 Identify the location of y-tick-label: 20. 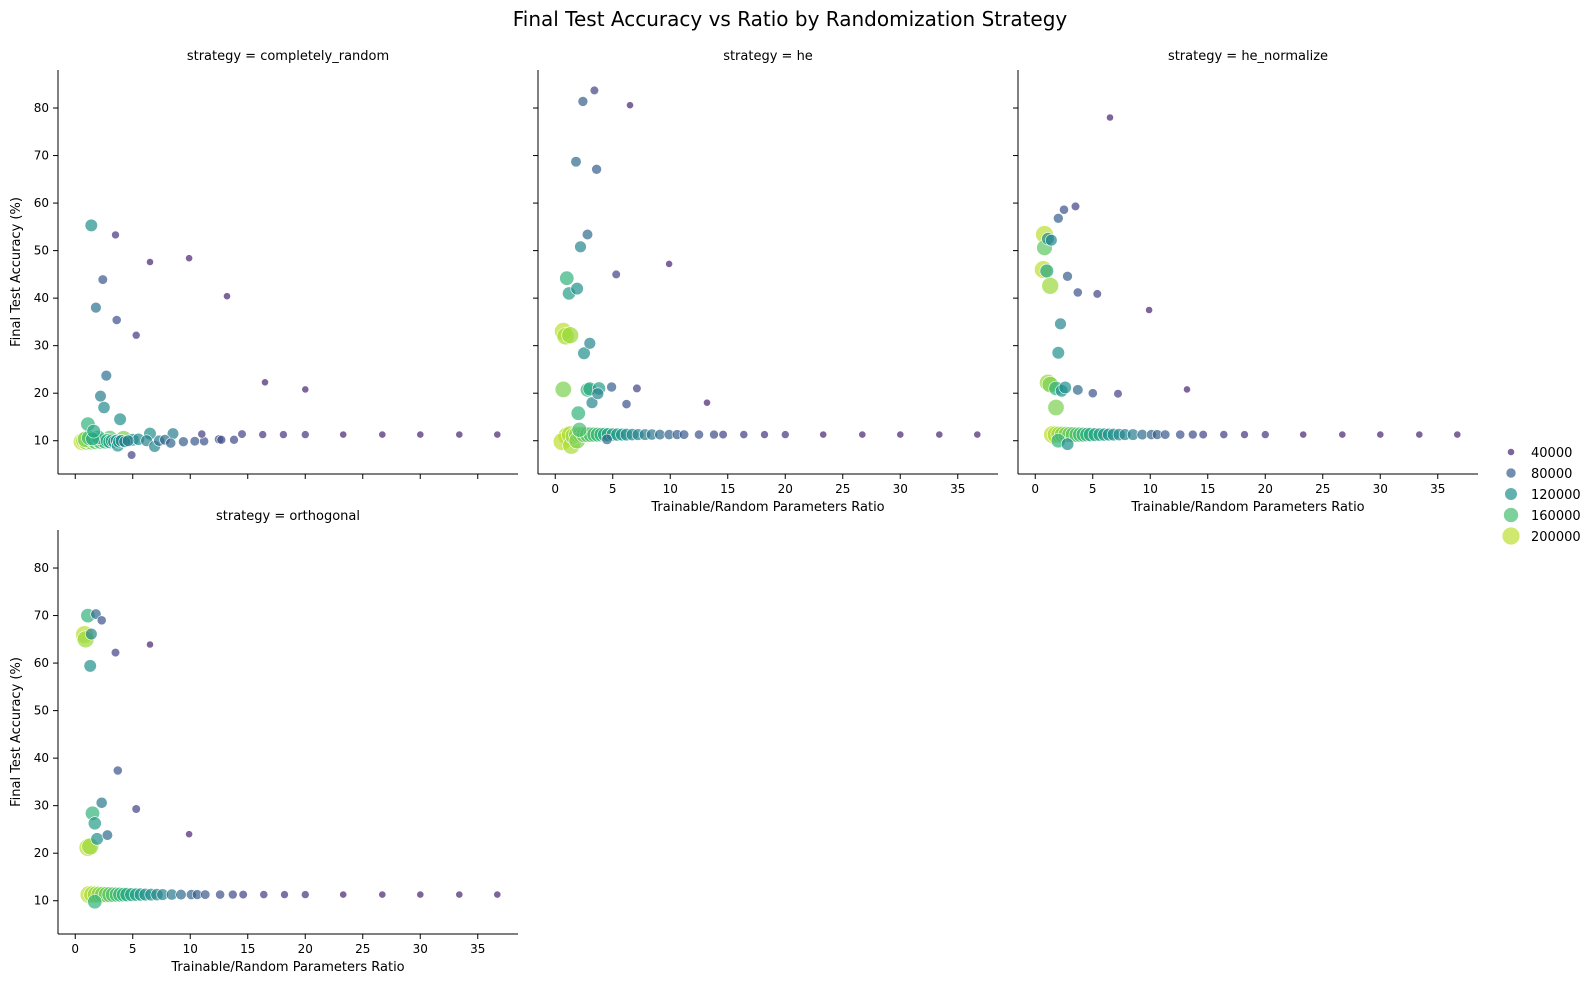
(41, 393).